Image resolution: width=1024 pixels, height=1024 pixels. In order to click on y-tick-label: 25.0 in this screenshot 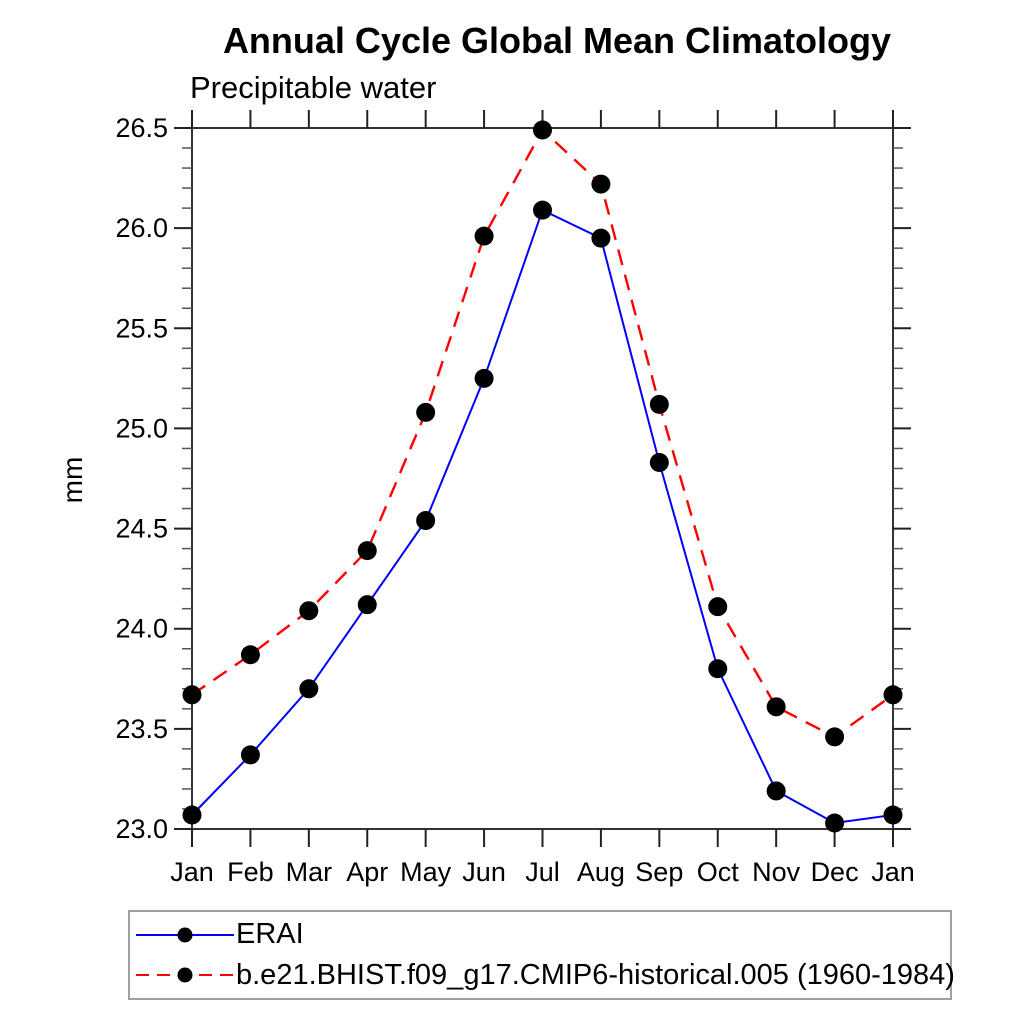, I will do `click(141, 428)`.